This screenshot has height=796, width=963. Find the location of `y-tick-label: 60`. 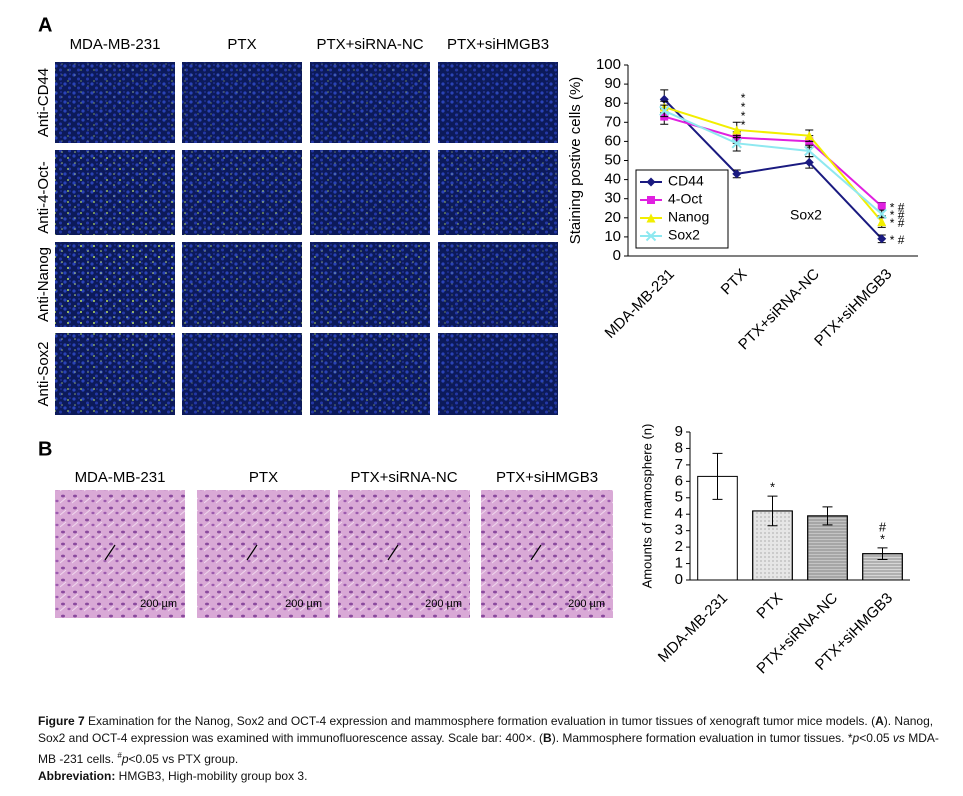

y-tick-label: 60 is located at coordinates (612, 140).